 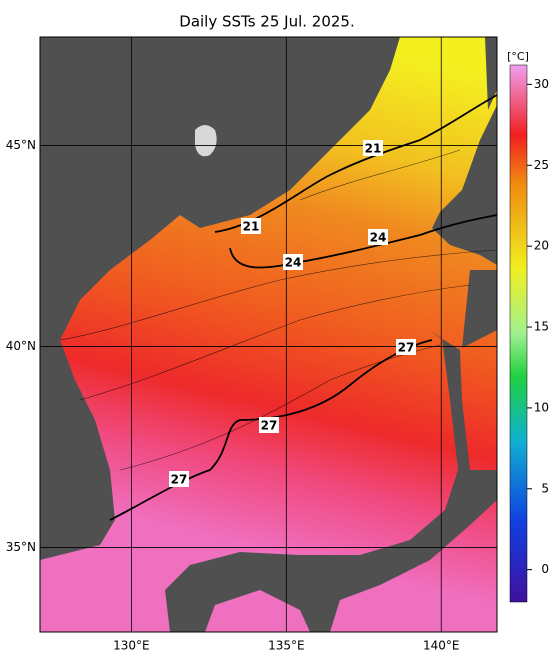 I want to click on x-tick-label: 130°E, so click(x=131, y=646).